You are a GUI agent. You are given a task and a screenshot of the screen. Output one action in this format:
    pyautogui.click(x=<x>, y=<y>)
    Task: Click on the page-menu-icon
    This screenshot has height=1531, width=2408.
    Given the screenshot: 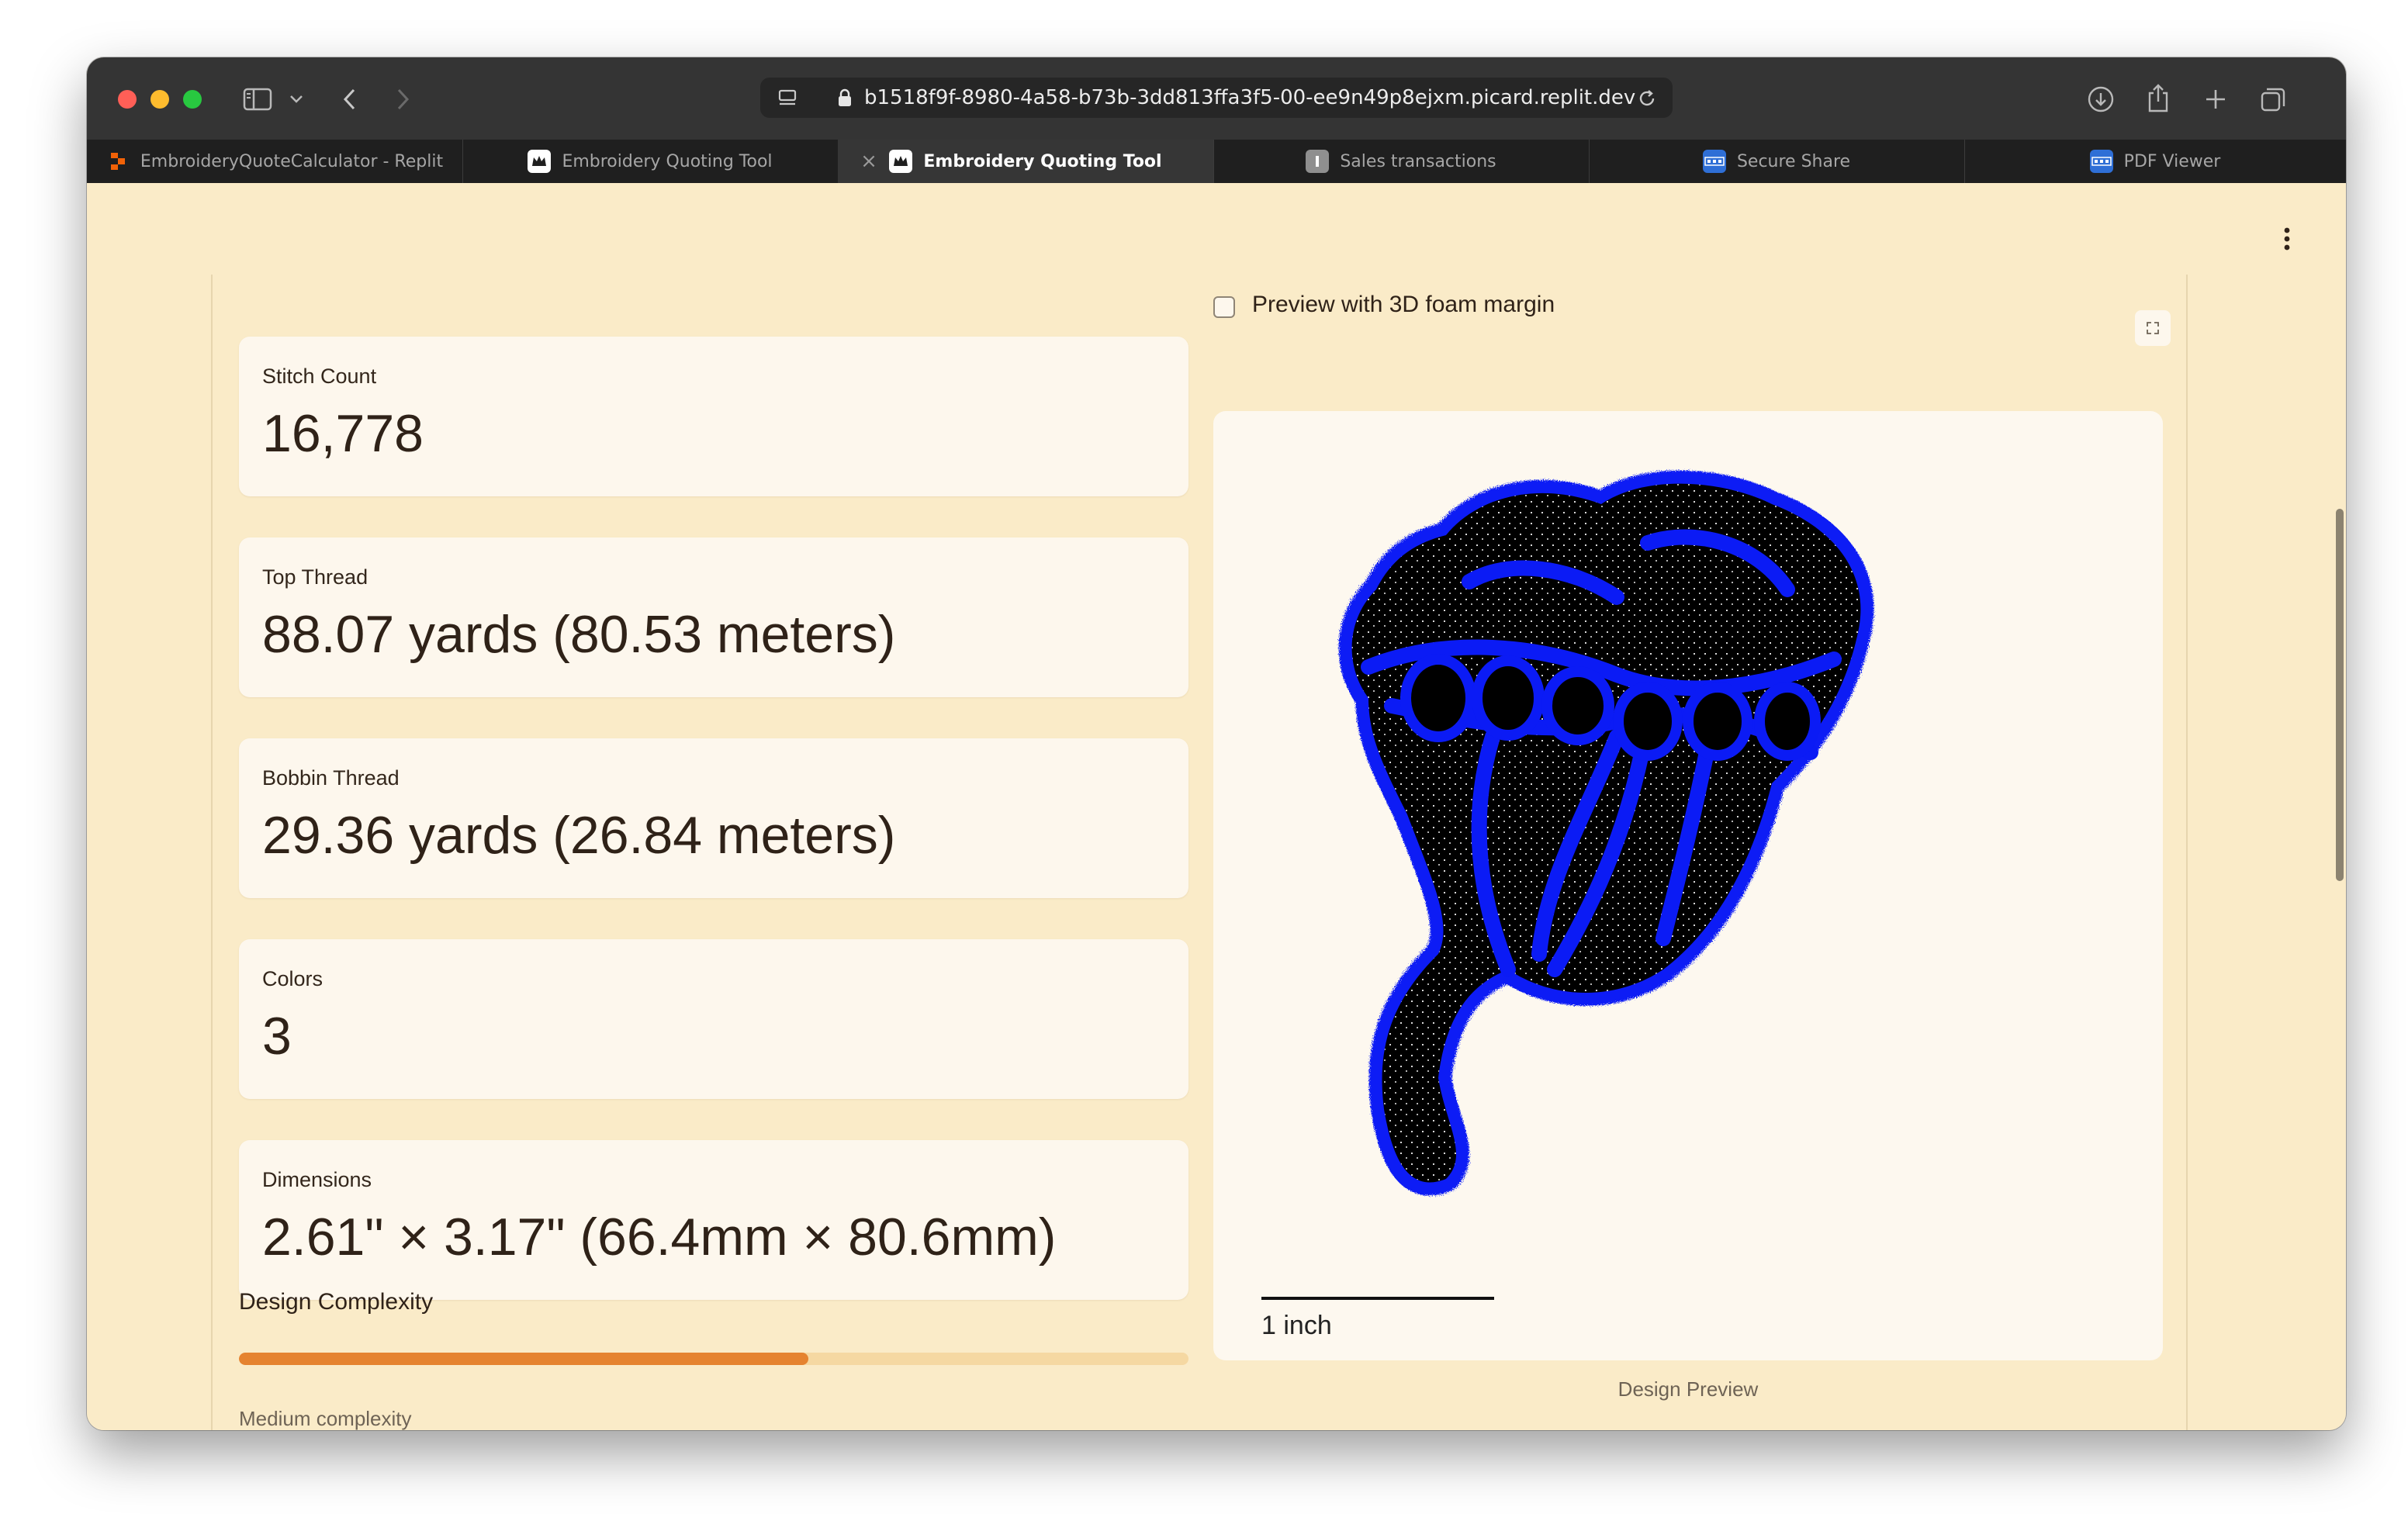 What is the action you would take?
    pyautogui.click(x=788, y=98)
    